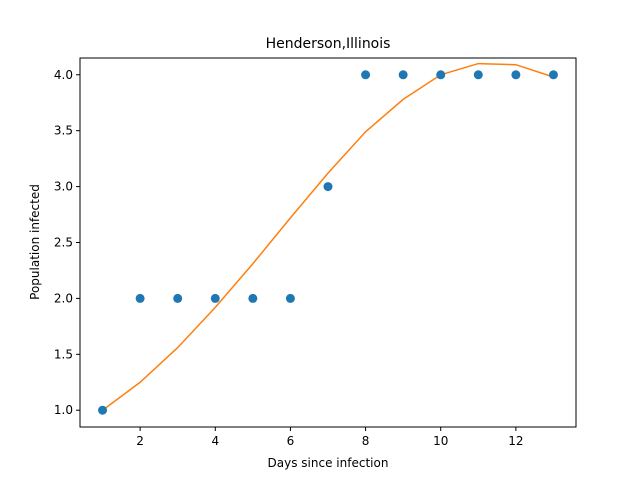  I want to click on x-tick-label: 12, so click(515, 441).